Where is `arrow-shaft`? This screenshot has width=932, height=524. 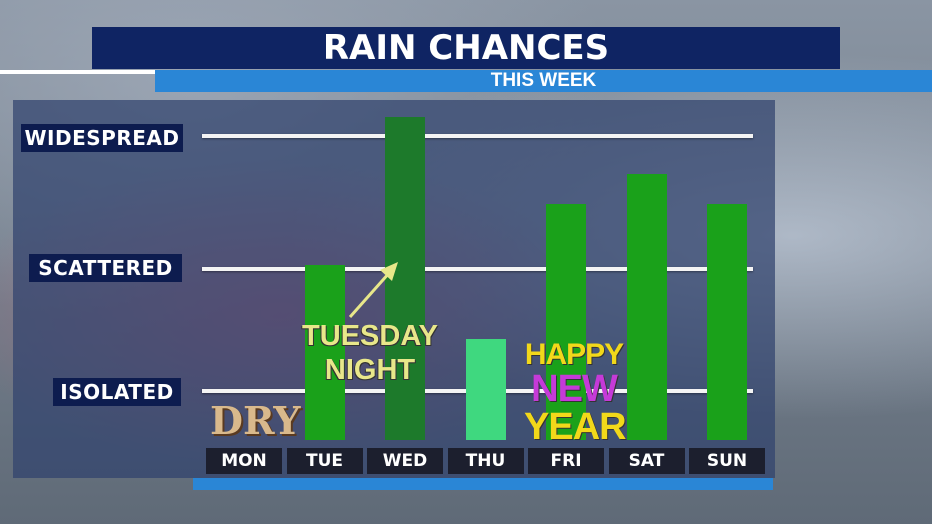
arrow-shaft is located at coordinates (370, 294).